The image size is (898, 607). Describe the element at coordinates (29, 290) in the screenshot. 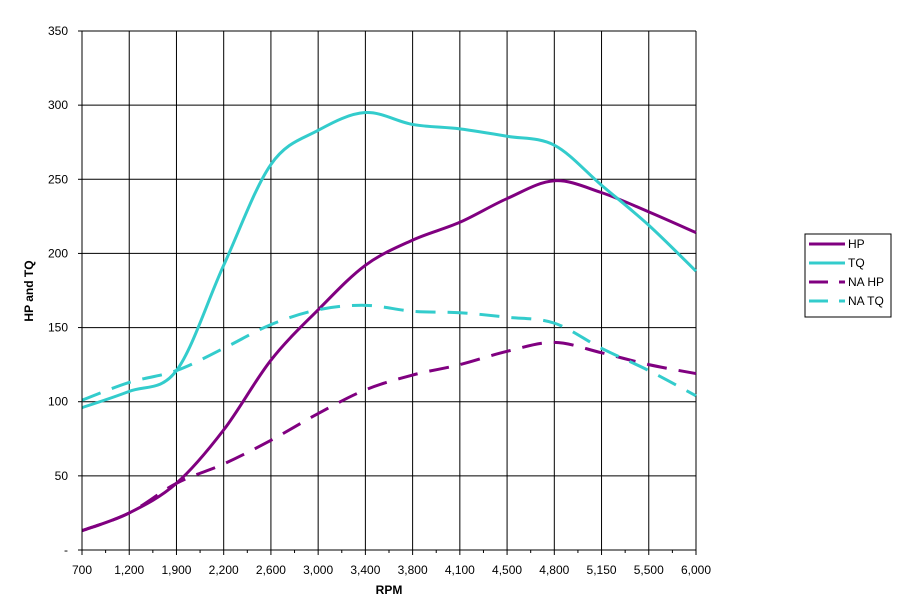

I see `y-axis-title: HP and TQ` at that location.